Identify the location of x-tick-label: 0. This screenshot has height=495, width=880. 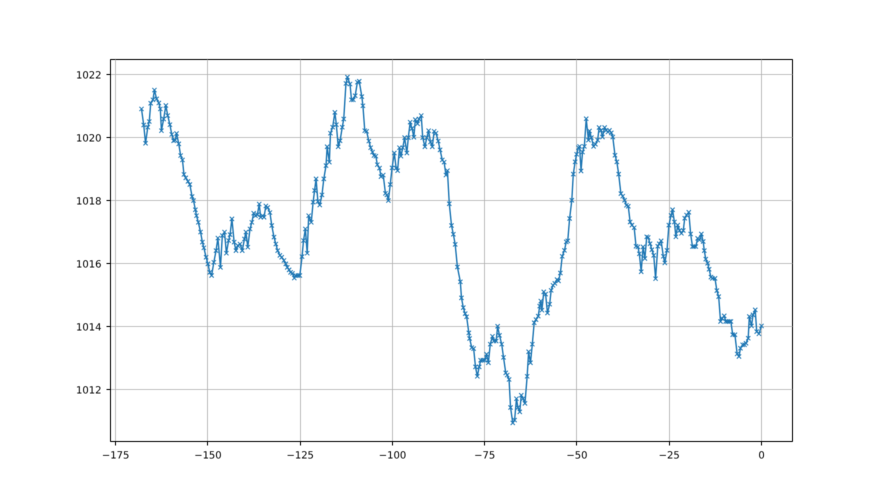
(761, 456).